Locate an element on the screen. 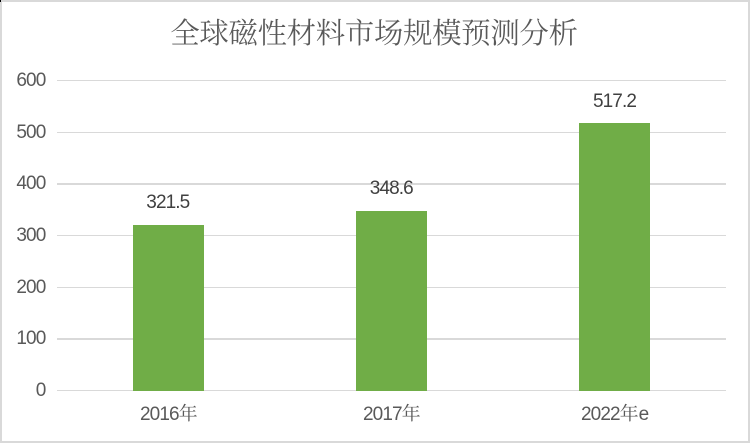  svg-text: 2022 is located at coordinates (600, 414).